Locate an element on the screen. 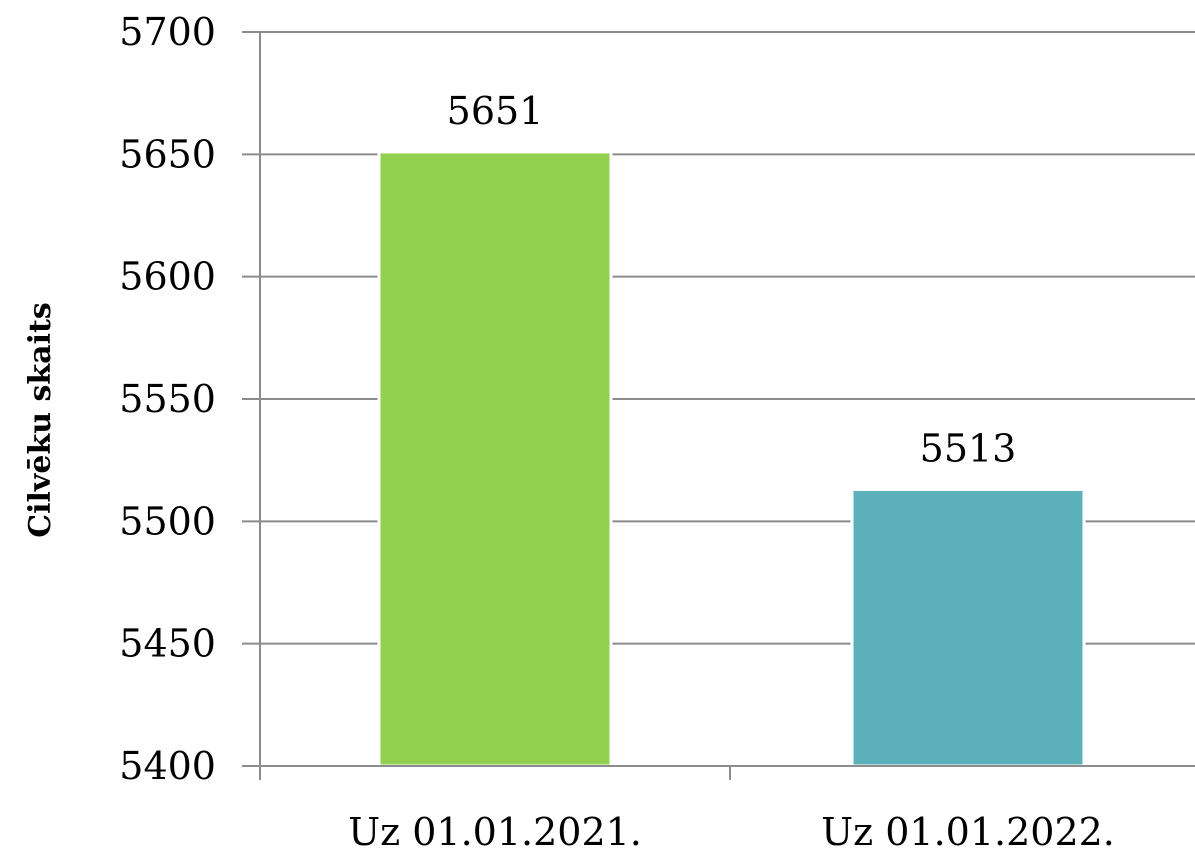  y-tick-label: 5600 is located at coordinates (167, 277).